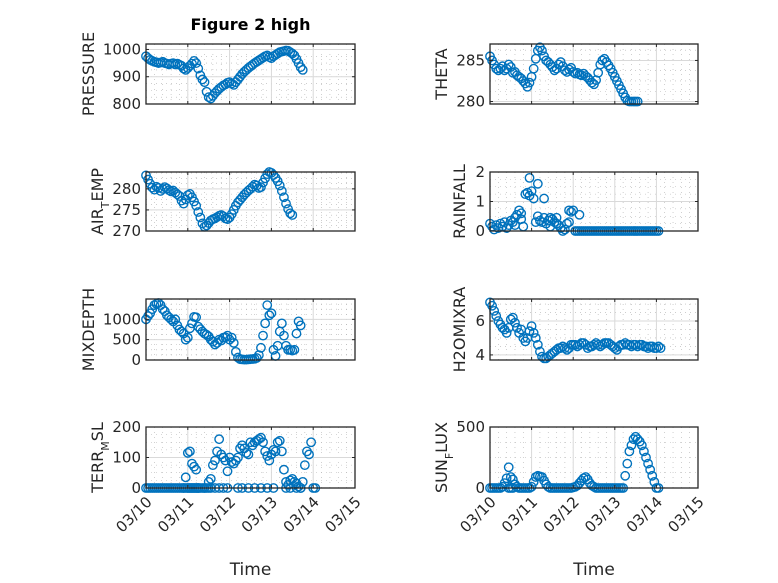 The width and height of the screenshot is (778, 583). Describe the element at coordinates (480, 172) in the screenshot. I see `y-tick-label: 2` at that location.